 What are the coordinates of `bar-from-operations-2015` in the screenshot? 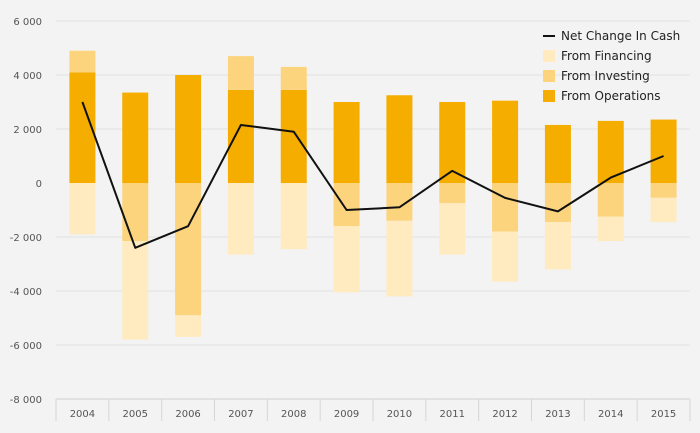 It's located at (663, 151).